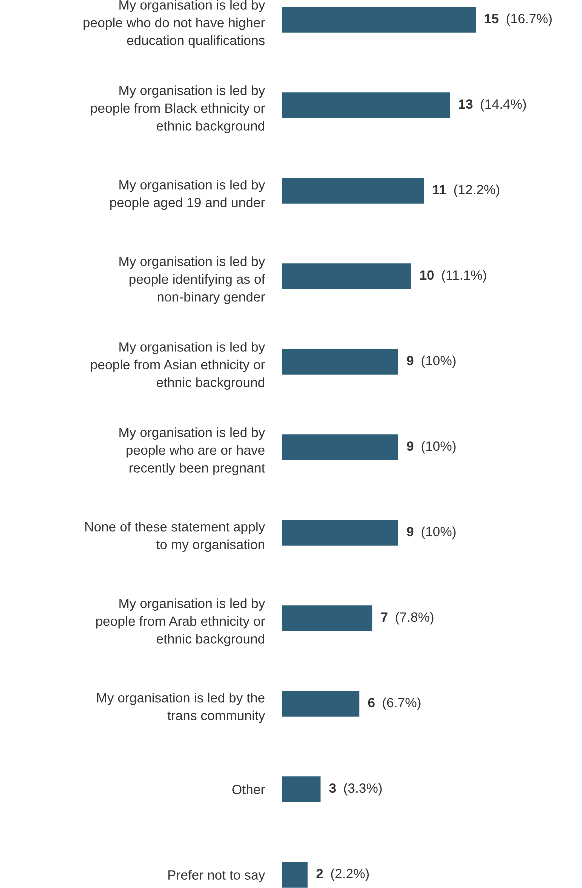  What do you see at coordinates (188, 195) in the screenshot?
I see `y-tick-label: My organisation is led by people aged 19 and under` at bounding box center [188, 195].